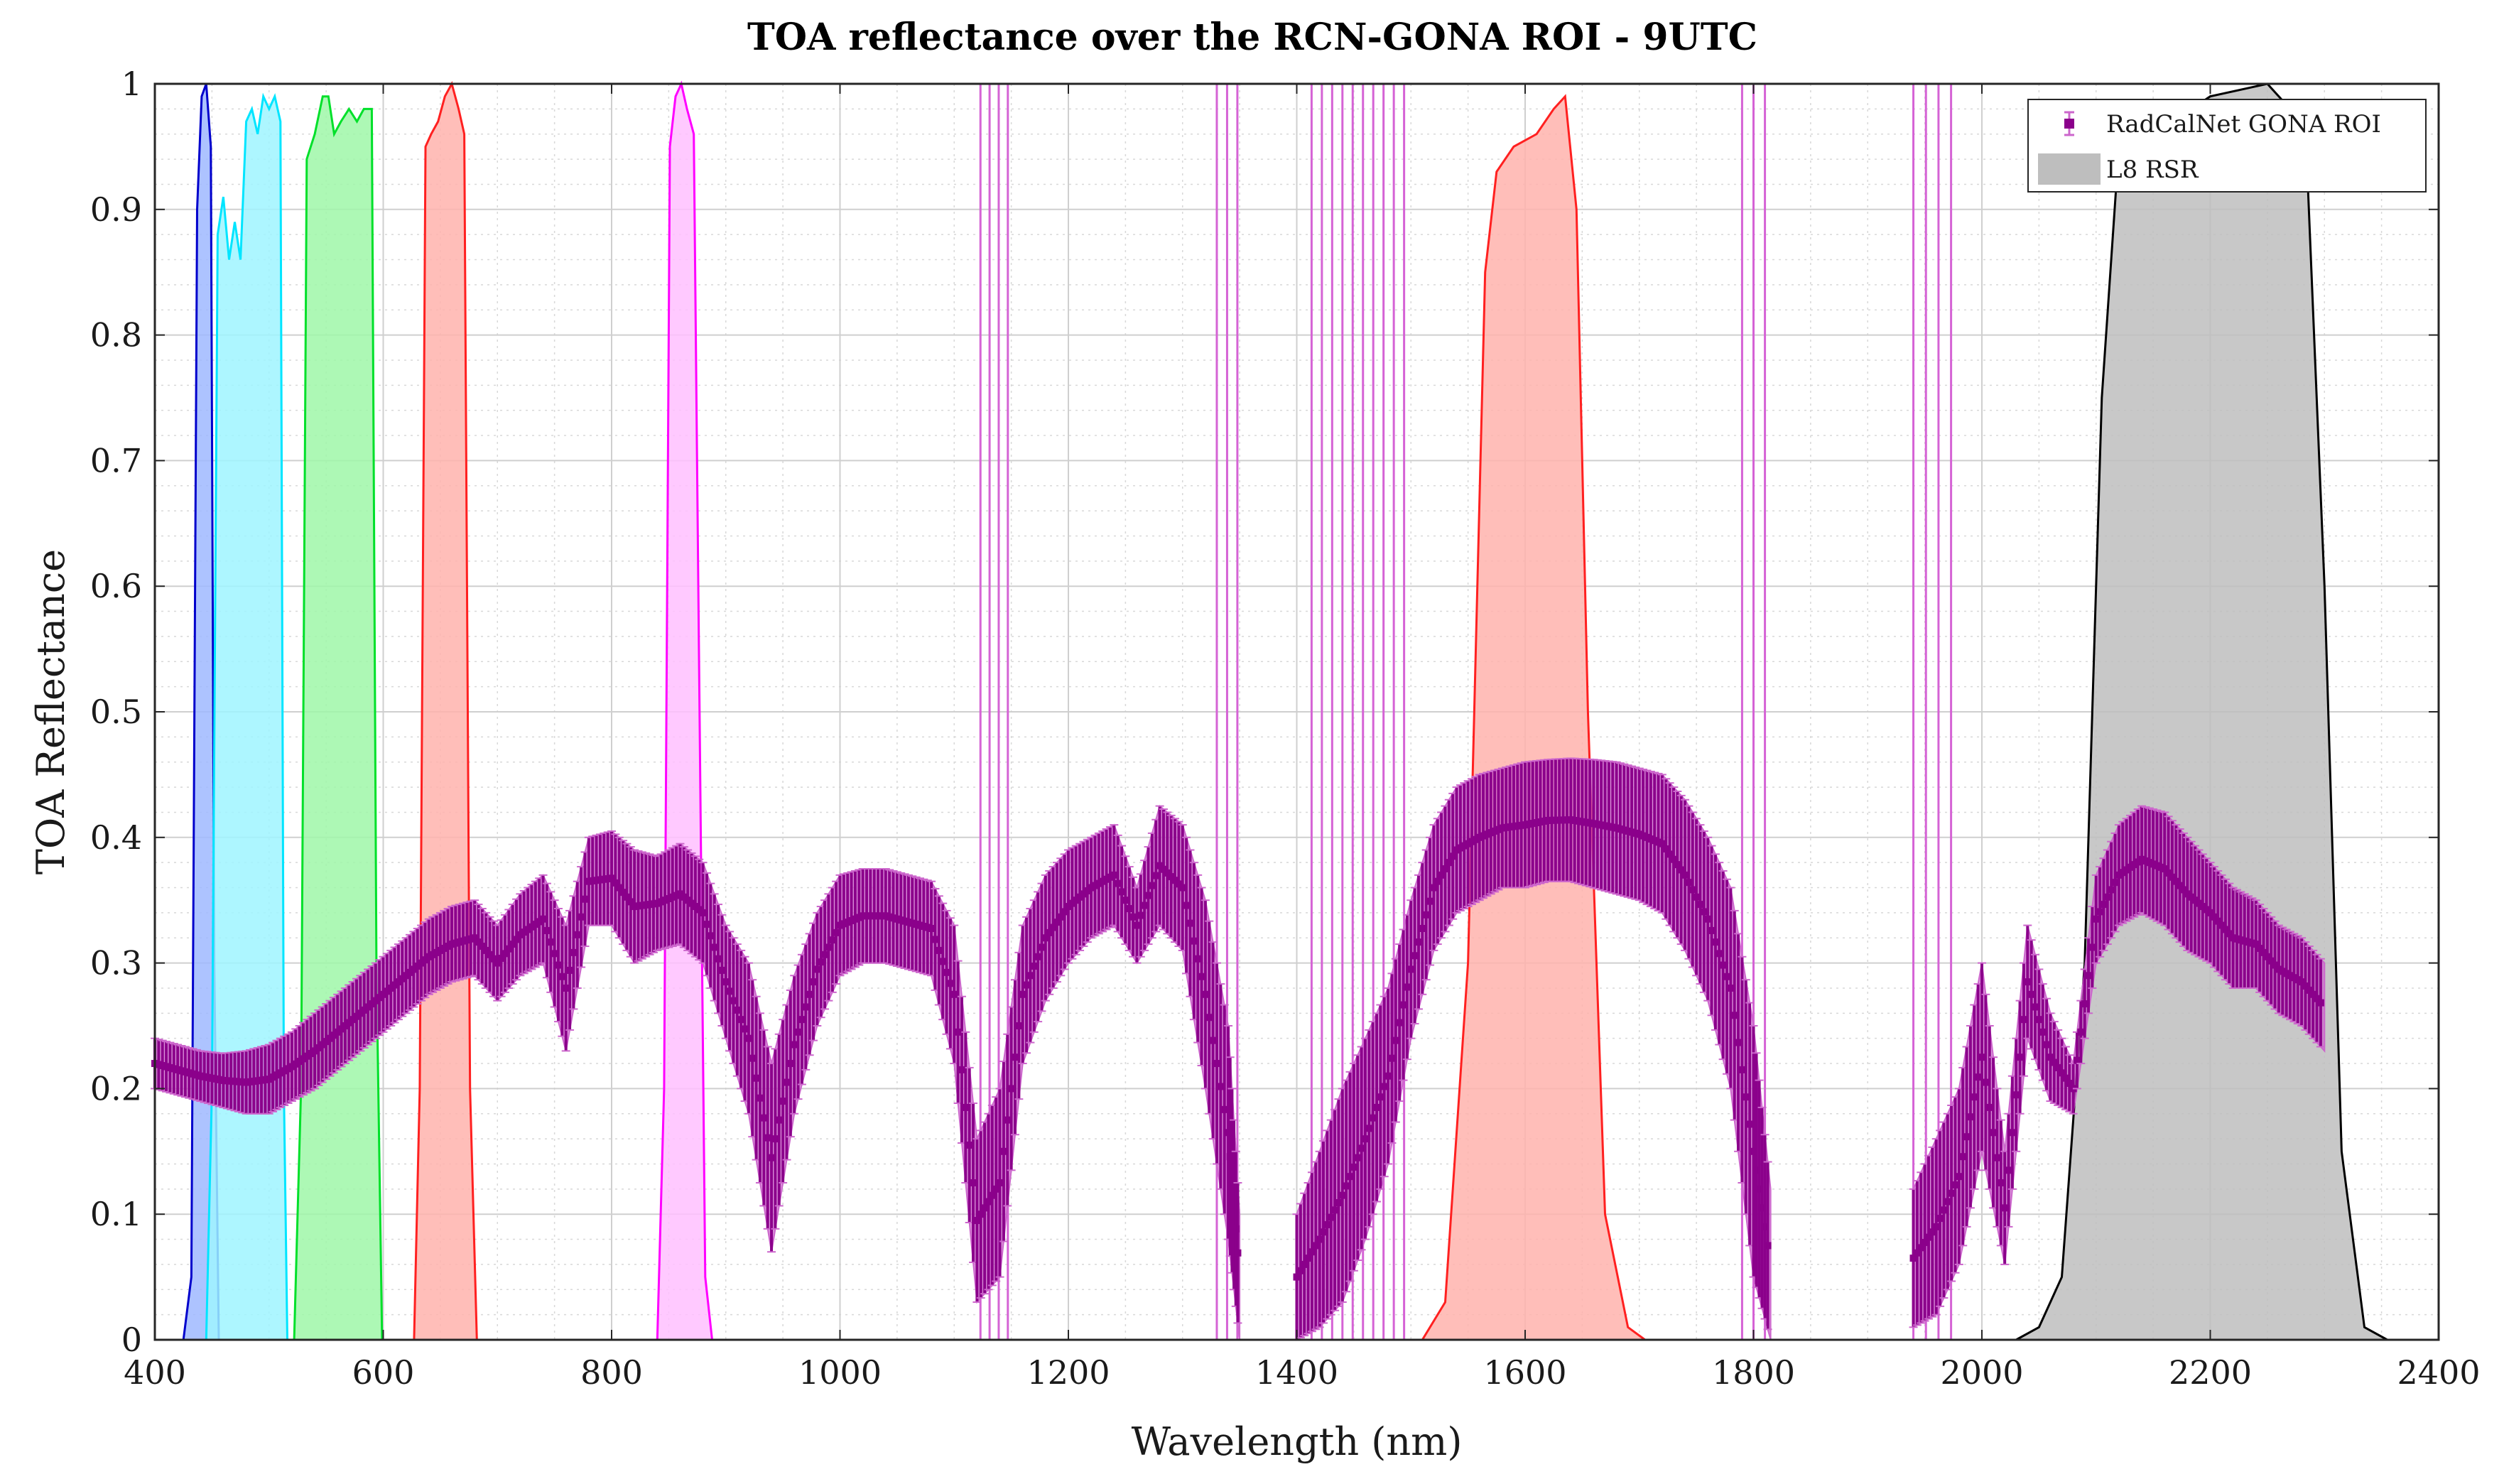 The width and height of the screenshot is (2504, 1484). I want to click on x-tick-label: 400, so click(155, 1372).